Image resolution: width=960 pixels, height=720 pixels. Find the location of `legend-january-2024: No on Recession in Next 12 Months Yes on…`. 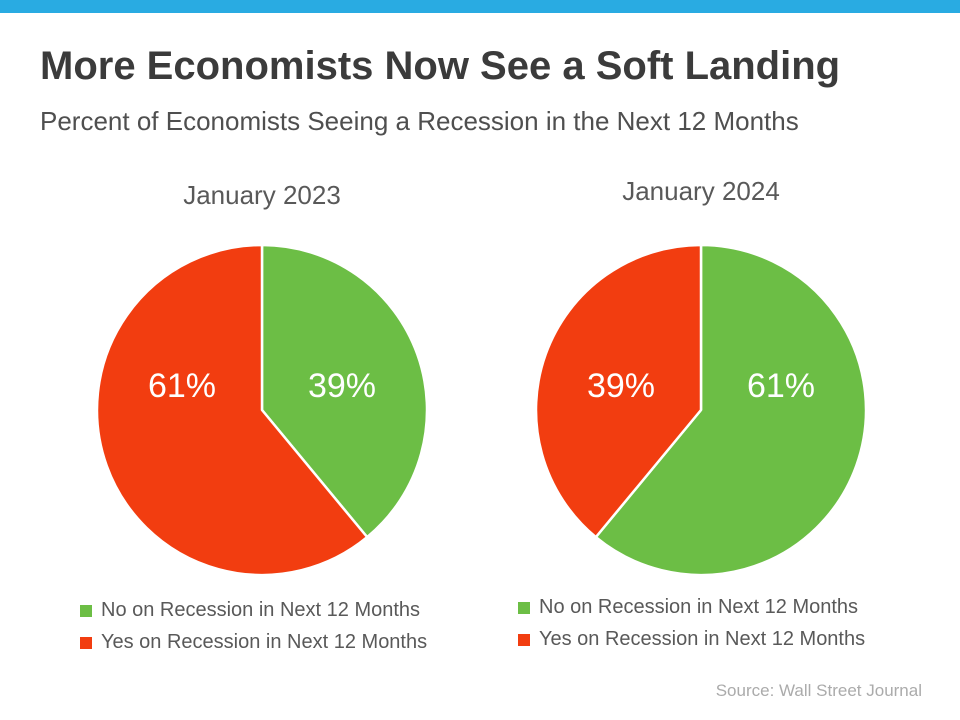

legend-january-2024: No on Recession in Next 12 Months Yes on… is located at coordinates (691, 623).